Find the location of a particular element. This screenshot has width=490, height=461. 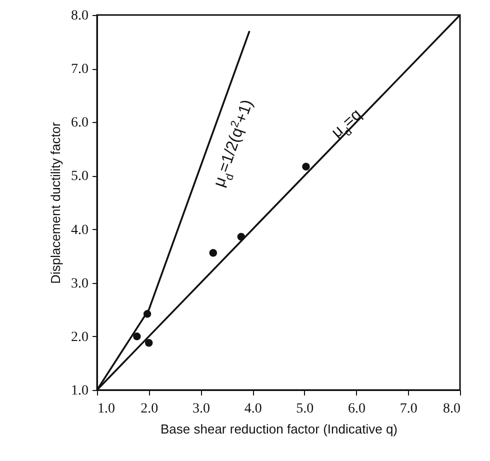

x-tick-label: 6.0 is located at coordinates (357, 409).